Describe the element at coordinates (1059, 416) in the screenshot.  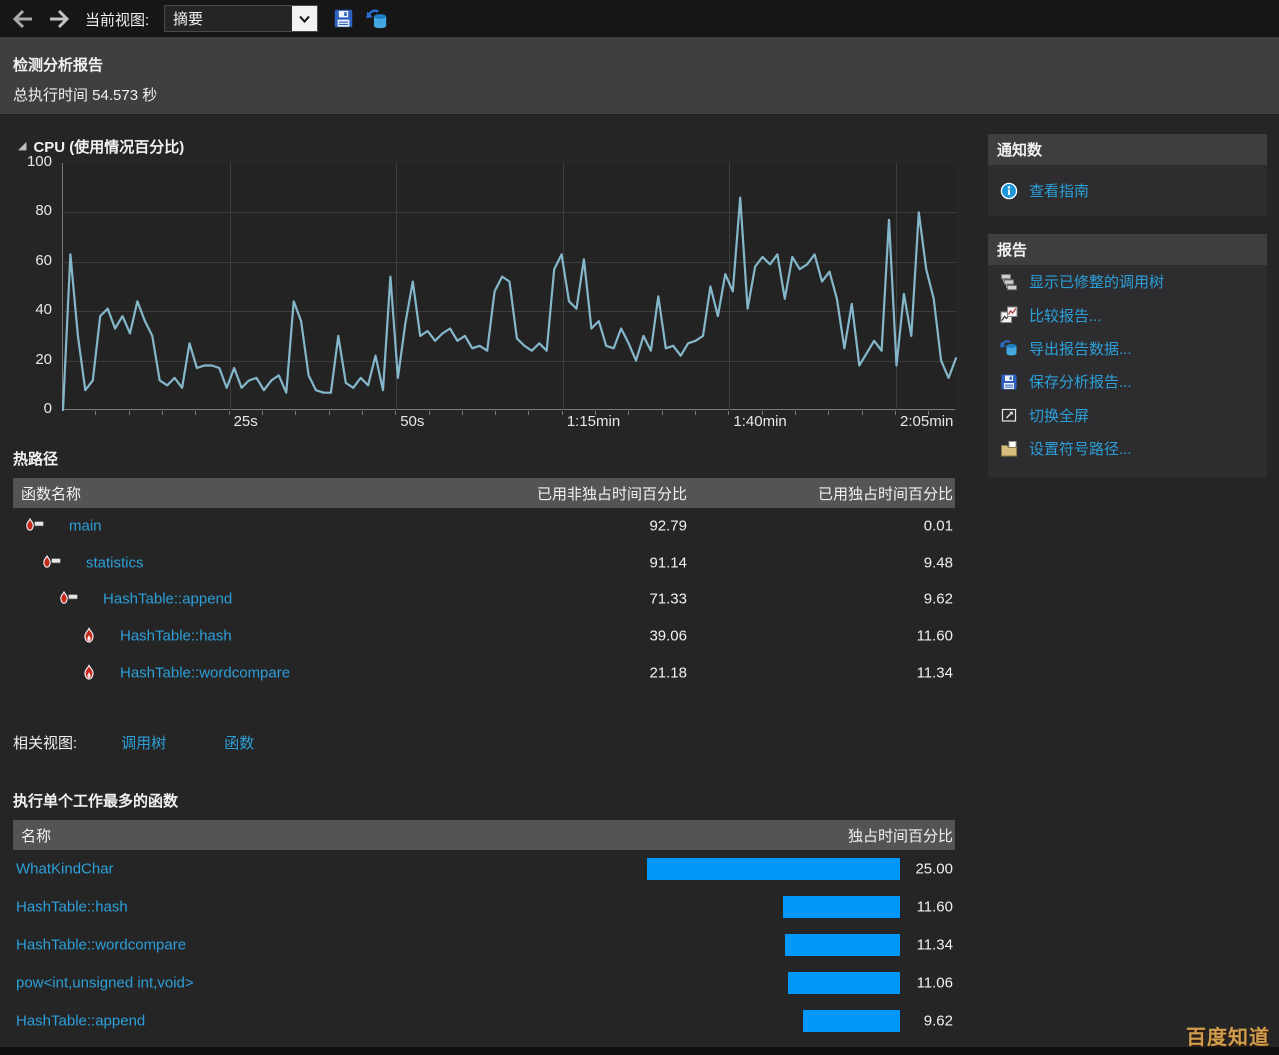
I see `sidebar-item-label: 切换全屏` at that location.